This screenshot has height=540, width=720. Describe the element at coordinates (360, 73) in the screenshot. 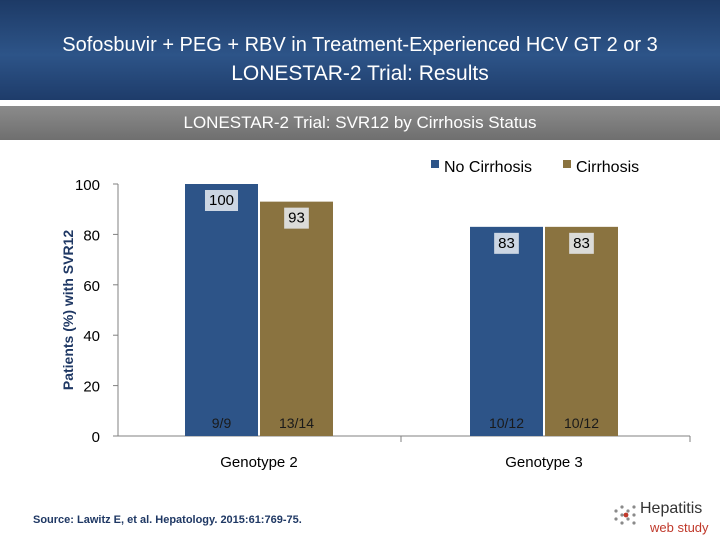

I see `slide-title-line2: LONESTAR-2 Trial: Results` at that location.